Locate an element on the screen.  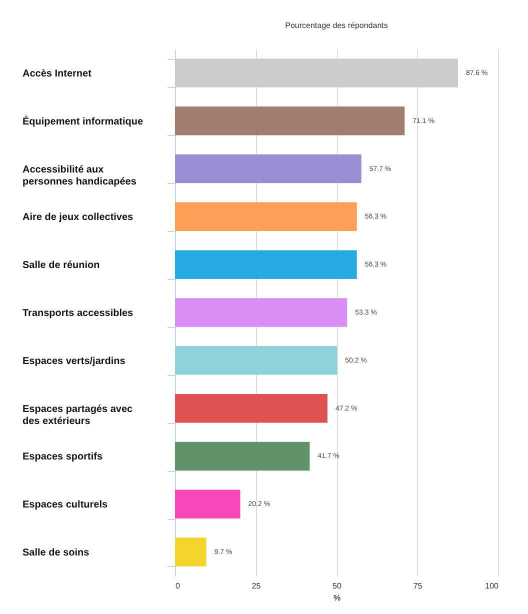
chart-subtitle: Pourcentage des répondants is located at coordinates (336, 25).